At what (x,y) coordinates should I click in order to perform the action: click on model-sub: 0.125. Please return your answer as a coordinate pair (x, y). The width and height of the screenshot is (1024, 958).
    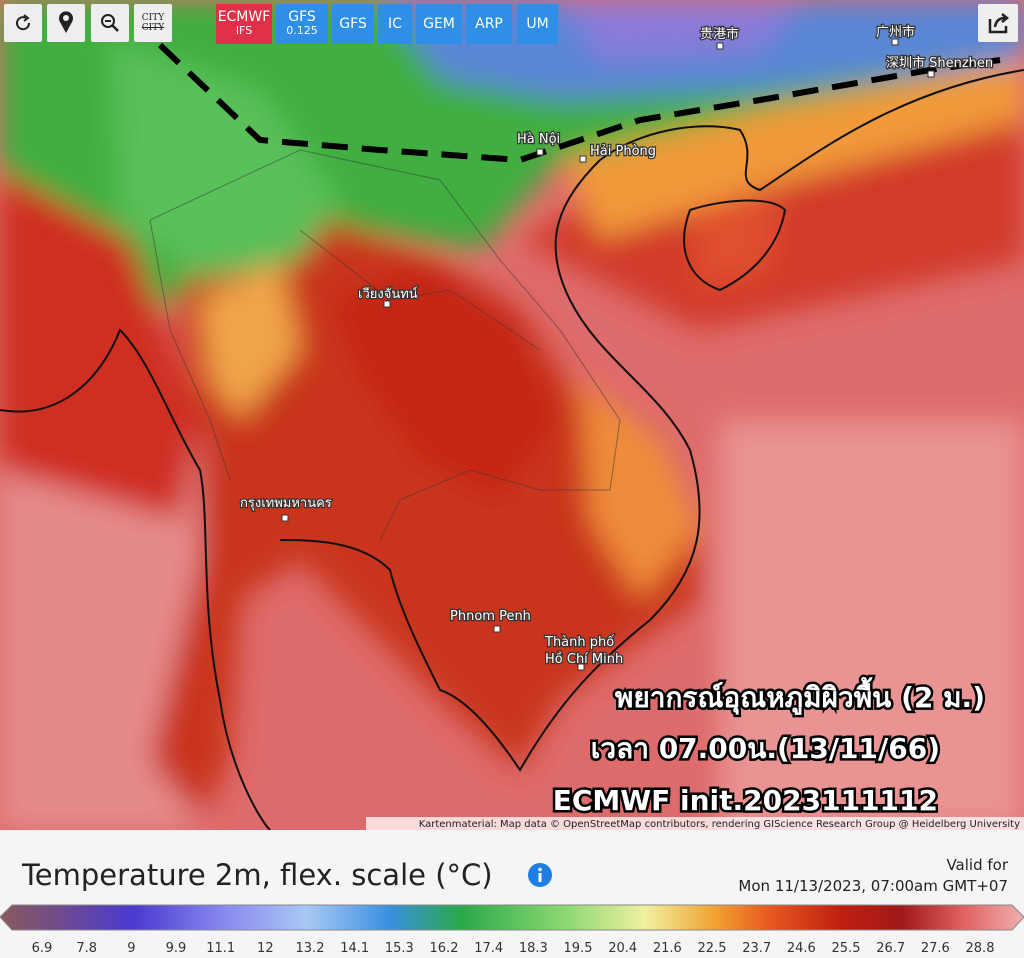
    Looking at the image, I should click on (302, 30).